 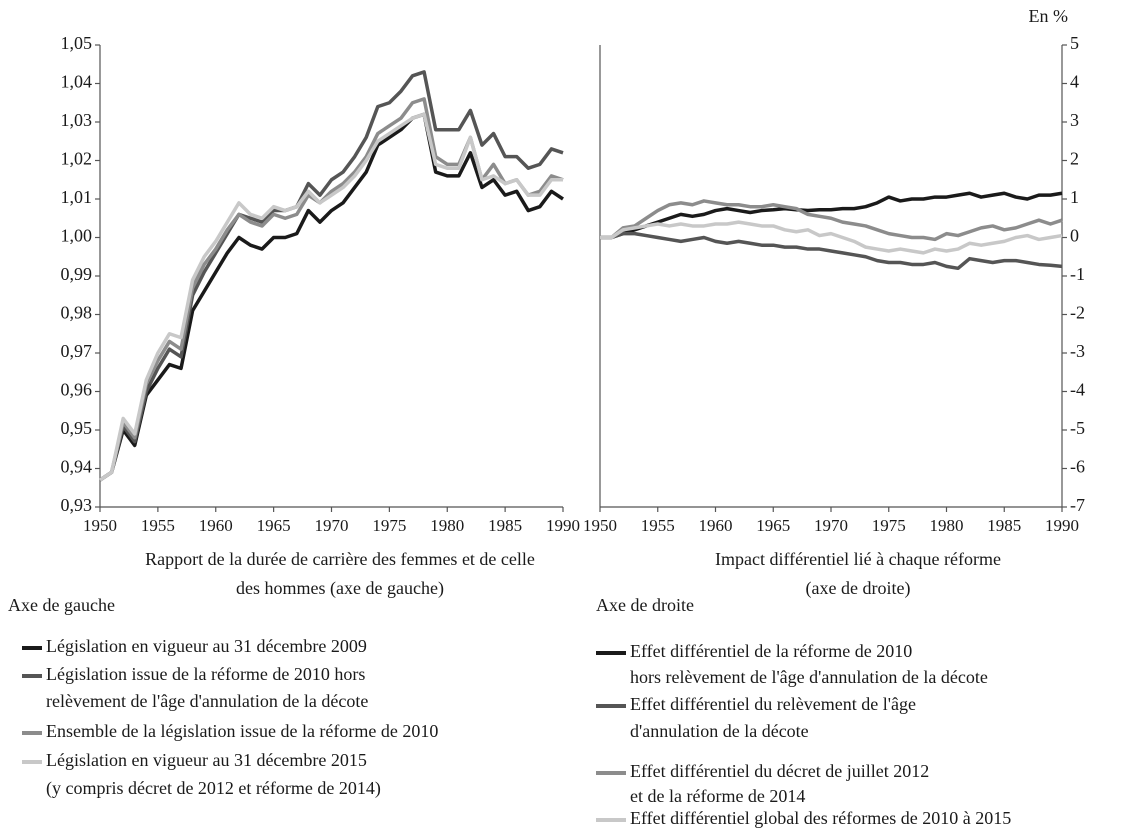 I want to click on x-axis-label: Impact différentiel lié à chaque réforme, so click(x=858, y=559).